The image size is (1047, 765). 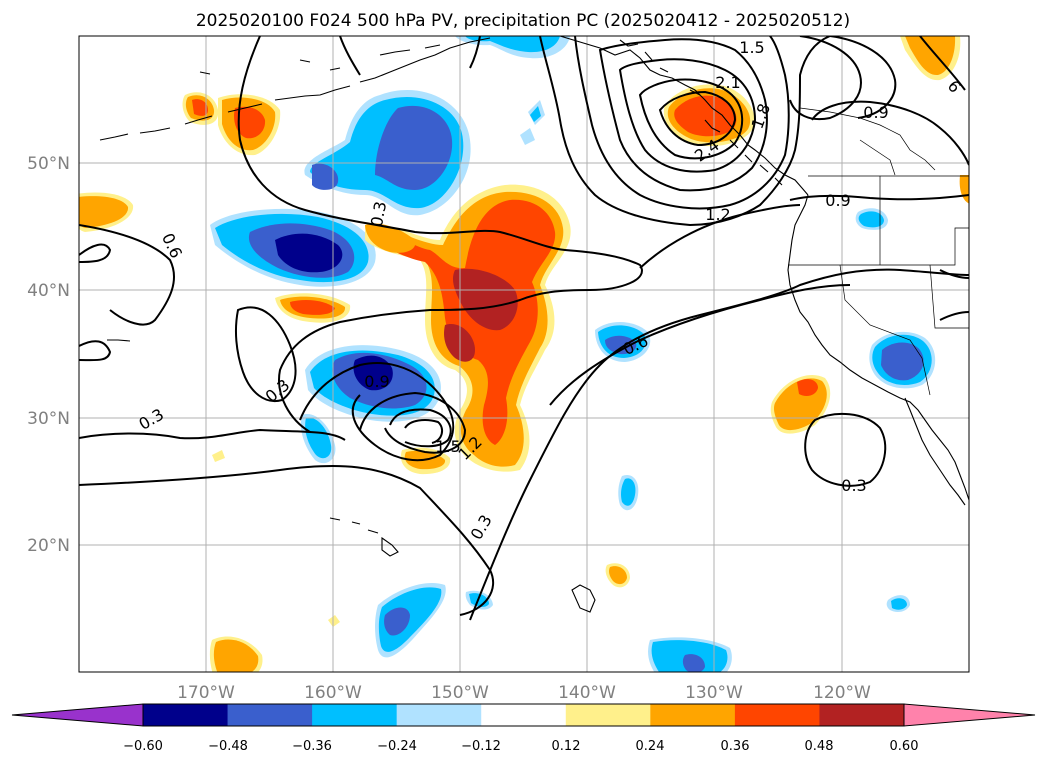 I want to click on lon-tick-label: 120°W, so click(x=842, y=693).